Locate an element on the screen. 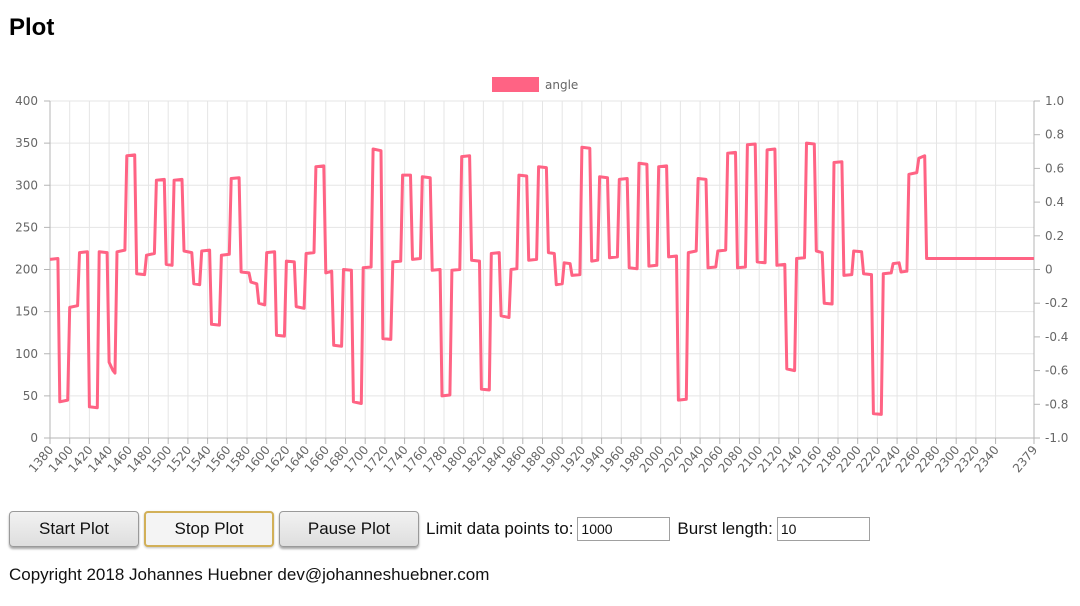 The height and width of the screenshot is (606, 1080). y-right-tick-label: 0 is located at coordinates (1049, 270).